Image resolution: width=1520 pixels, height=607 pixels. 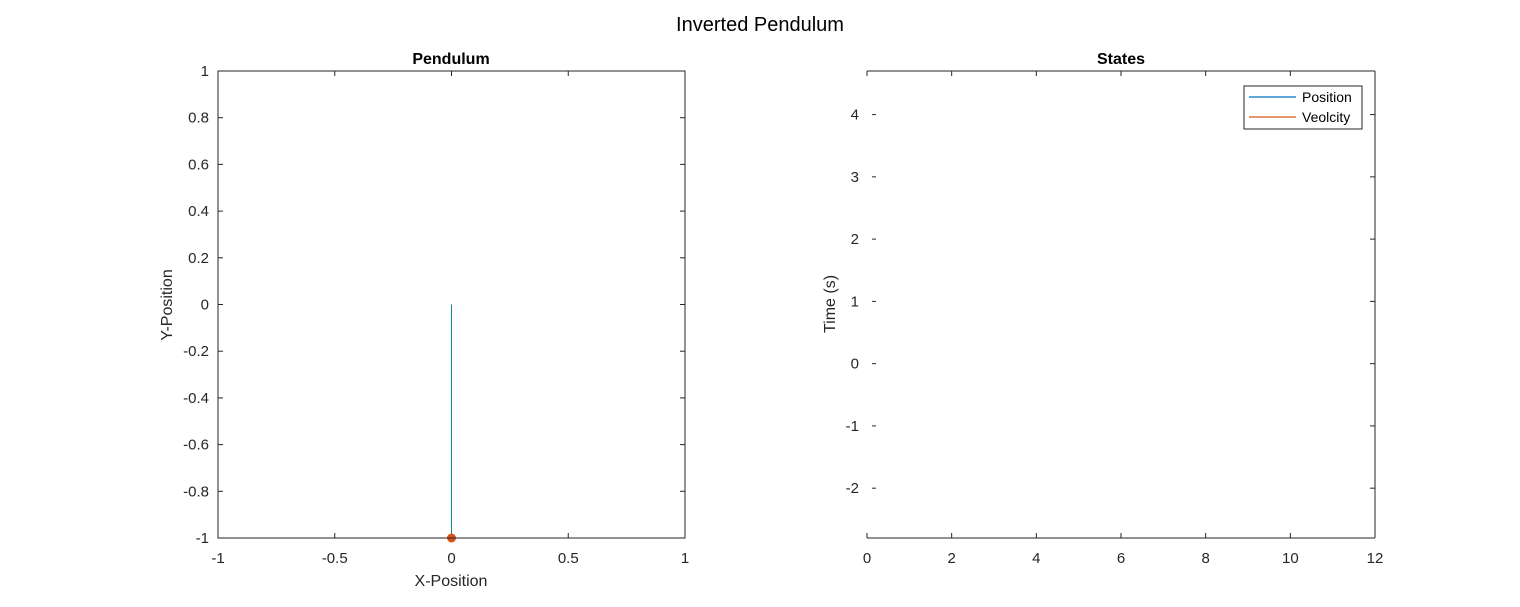 What do you see at coordinates (830, 304) in the screenshot?
I see `states-ylabel: Time (s)` at bounding box center [830, 304].